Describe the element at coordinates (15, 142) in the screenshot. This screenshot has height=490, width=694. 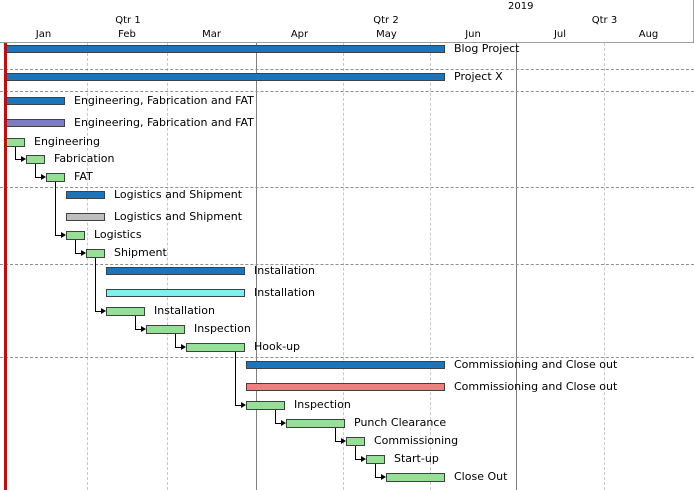
I see `gantt-bar-engineering` at that location.